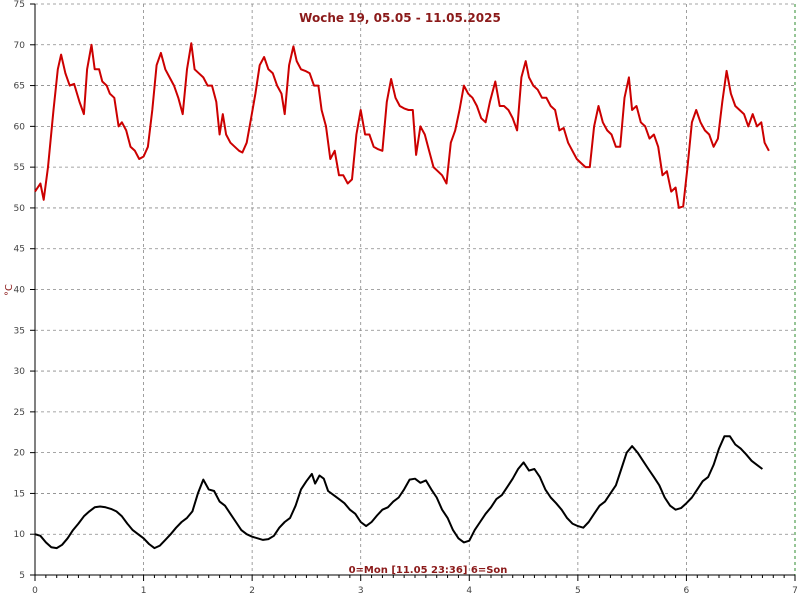 The width and height of the screenshot is (800, 600). What do you see at coordinates (578, 591) in the screenshot?
I see `x-tick-label: 5` at bounding box center [578, 591].